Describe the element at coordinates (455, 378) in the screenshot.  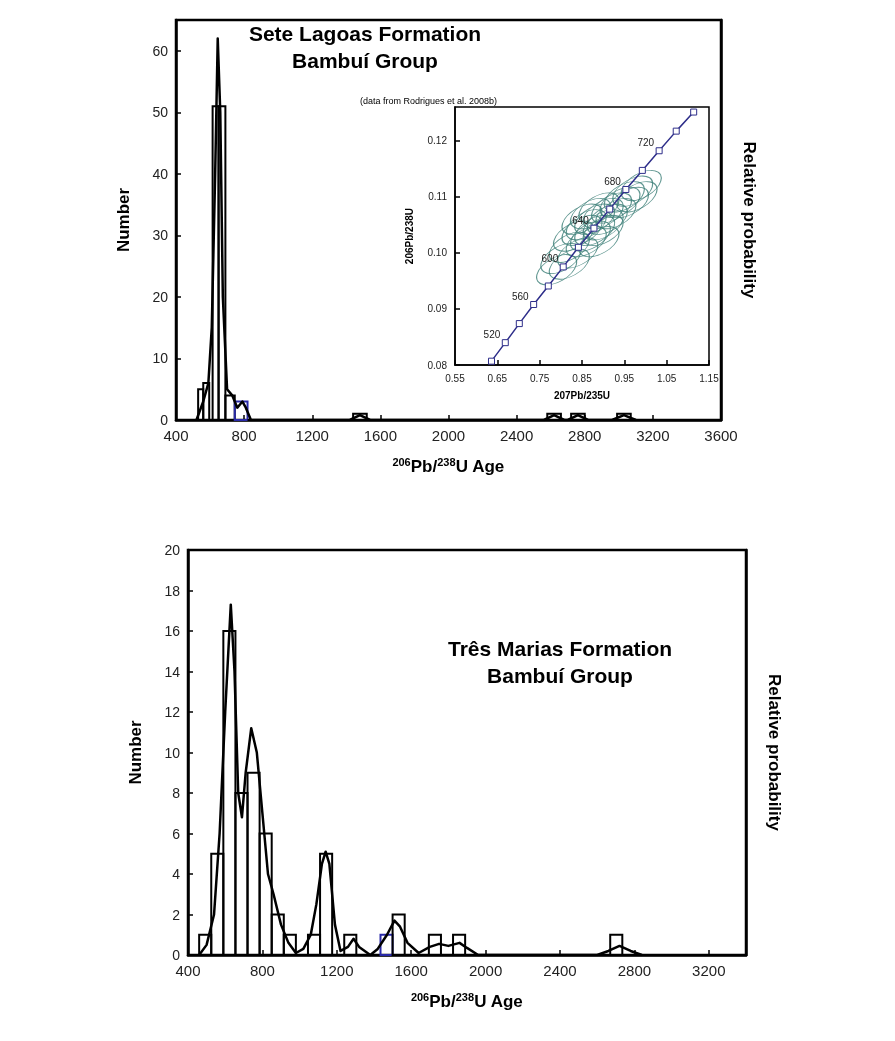
I see `x-tick-label: 0.55` at that location.